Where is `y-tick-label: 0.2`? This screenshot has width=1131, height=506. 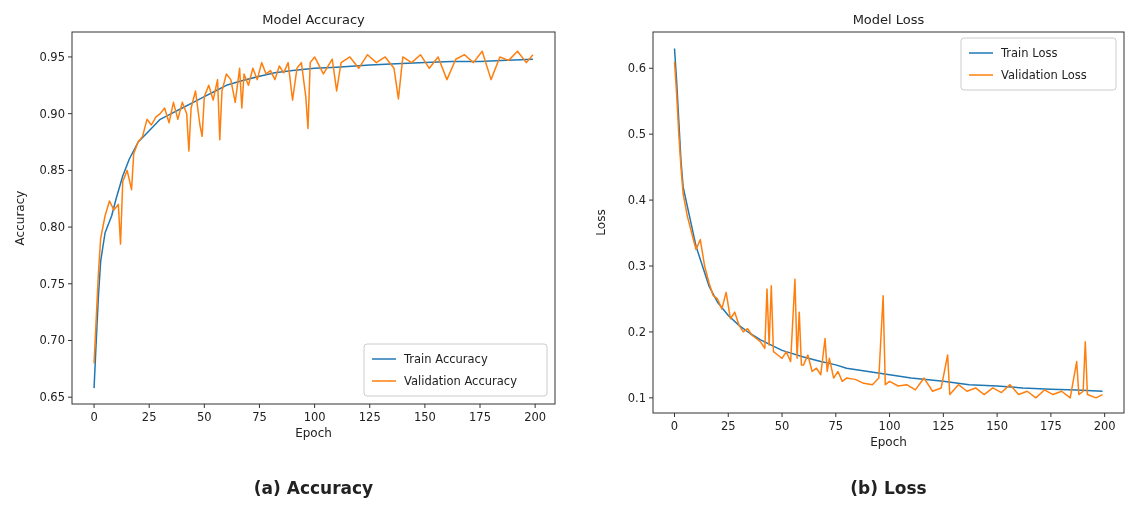 y-tick-label: 0.2 is located at coordinates (636, 331).